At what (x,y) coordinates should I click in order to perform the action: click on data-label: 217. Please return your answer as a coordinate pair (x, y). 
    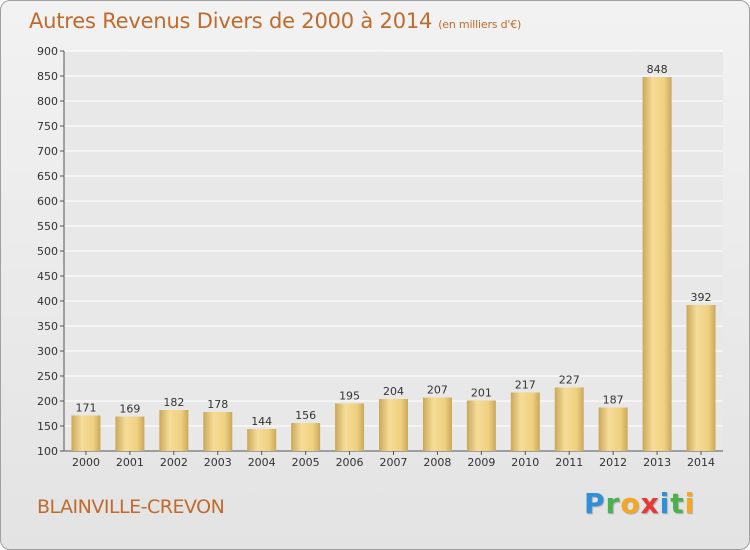
    Looking at the image, I should click on (525, 385).